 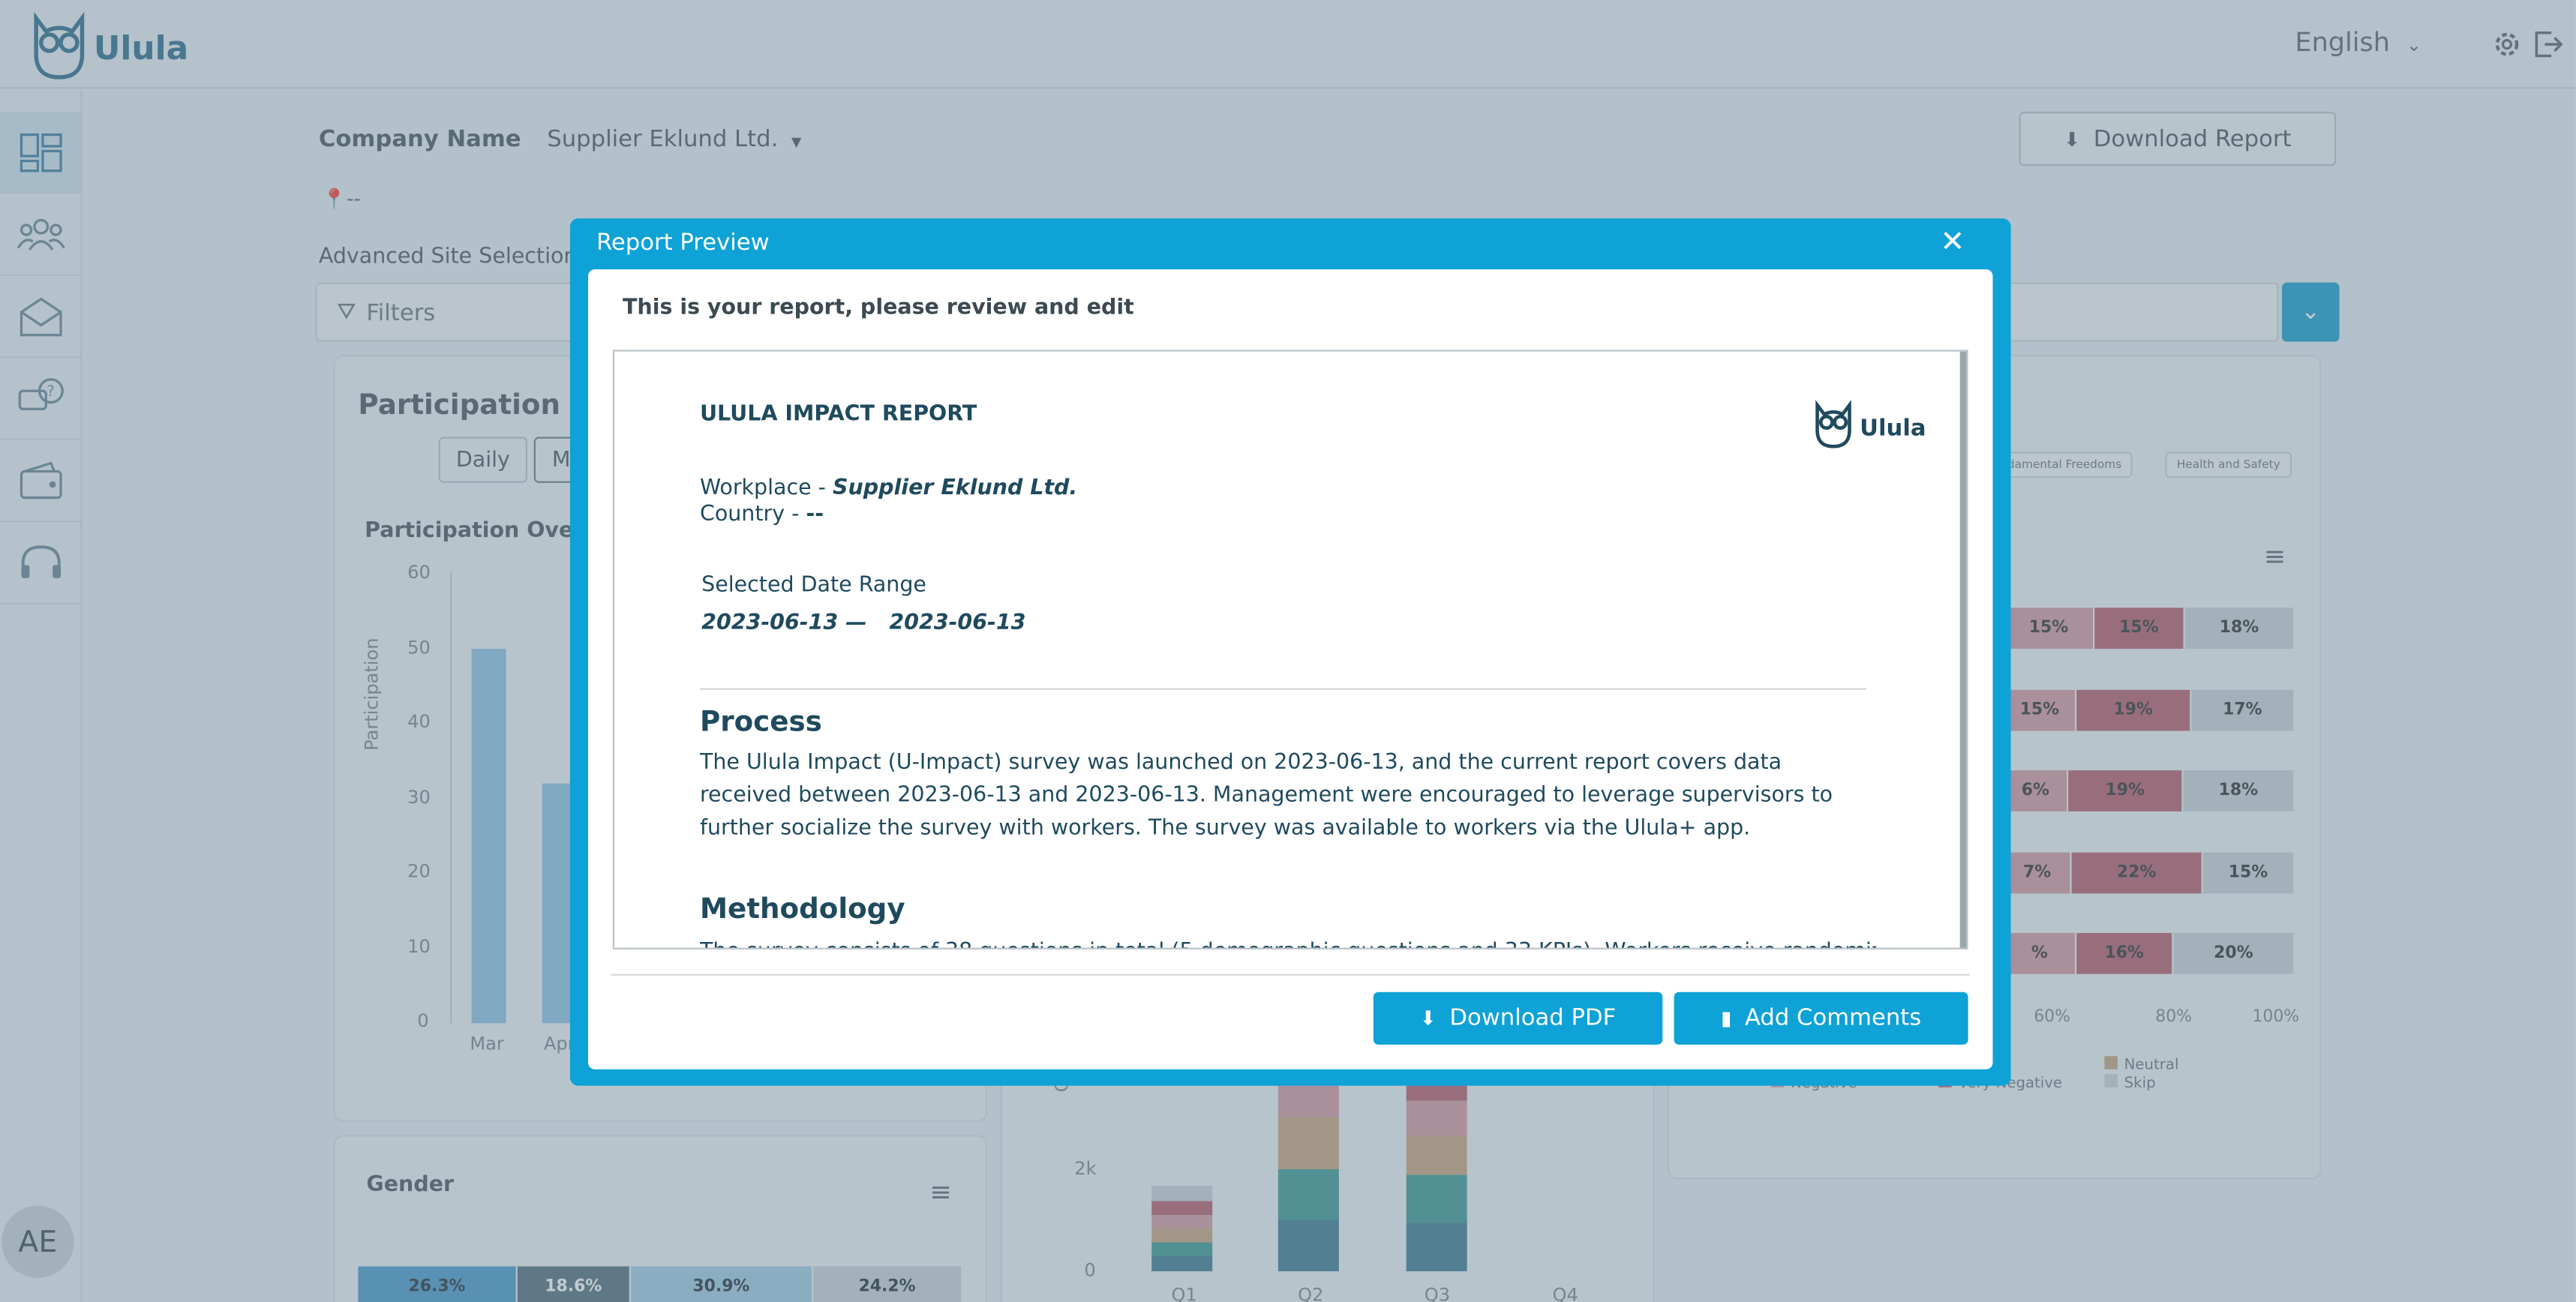 What do you see at coordinates (1963, 649) in the screenshot?
I see `scrollbar` at bounding box center [1963, 649].